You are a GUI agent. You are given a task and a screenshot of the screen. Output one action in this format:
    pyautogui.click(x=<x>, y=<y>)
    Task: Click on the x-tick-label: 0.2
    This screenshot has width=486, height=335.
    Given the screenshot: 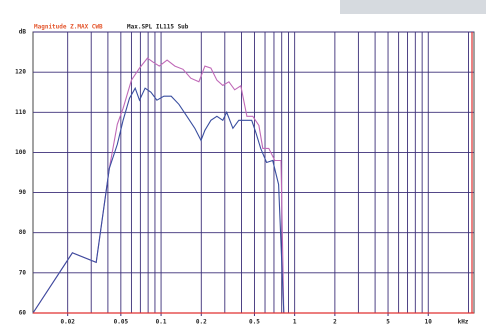 What is the action you would take?
    pyautogui.click(x=201, y=322)
    